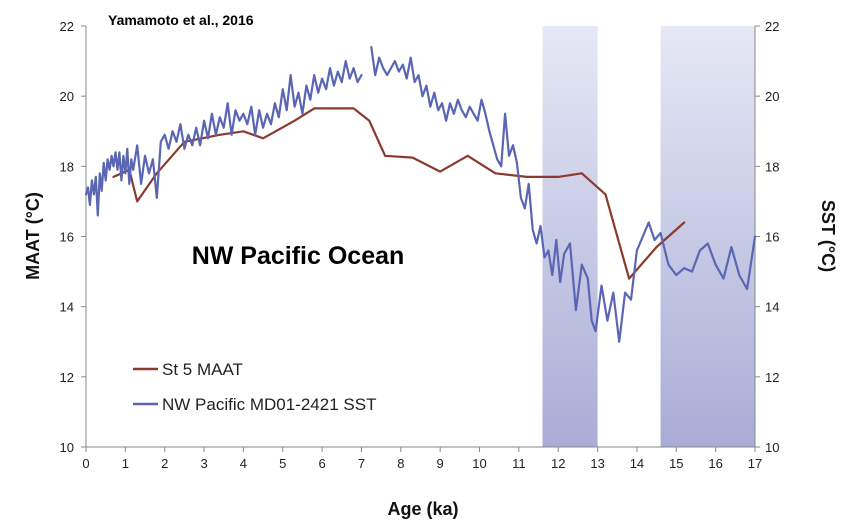 This screenshot has width=845, height=526. What do you see at coordinates (282, 463) in the screenshot?
I see `x-tick-label: 5` at bounding box center [282, 463].